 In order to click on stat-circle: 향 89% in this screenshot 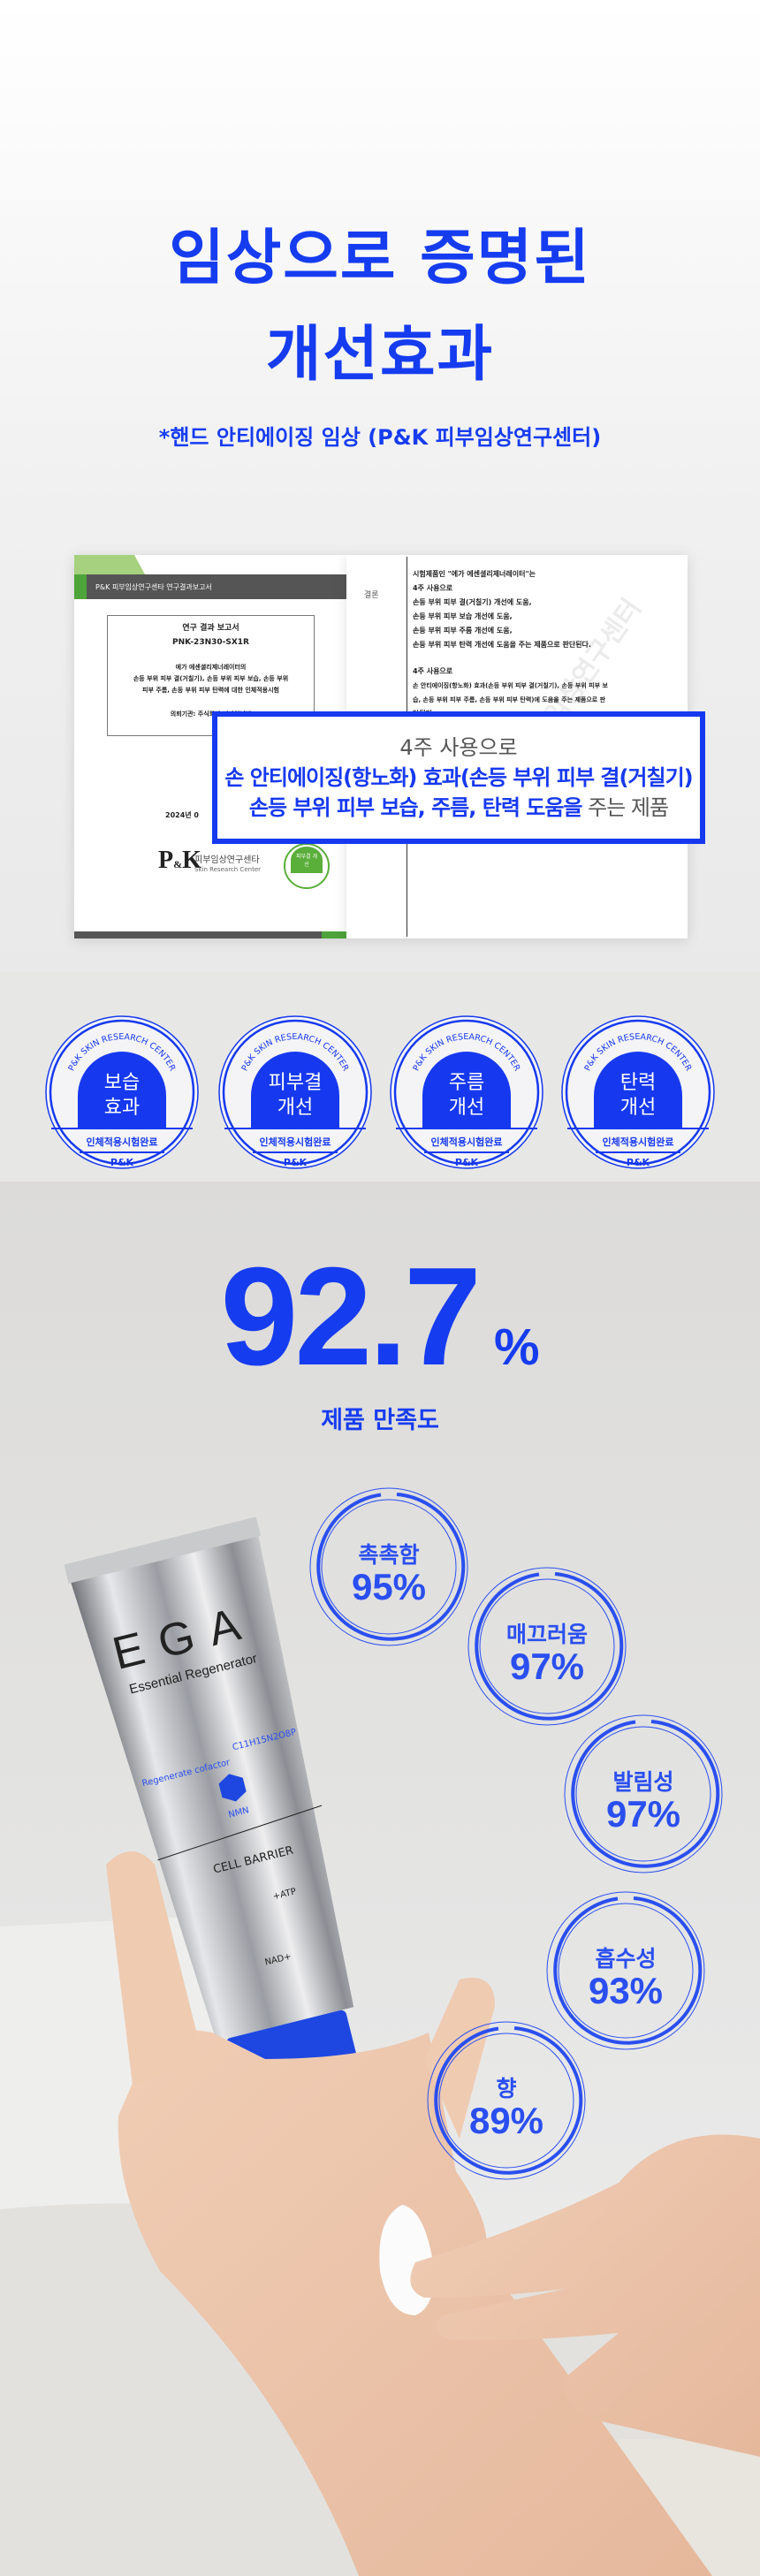, I will do `click(506, 2100)`.